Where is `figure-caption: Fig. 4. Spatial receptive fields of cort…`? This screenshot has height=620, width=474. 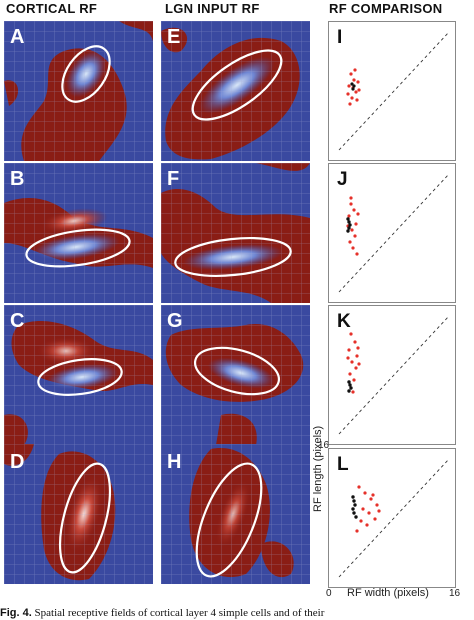 figure-caption: Fig. 4. Spatial receptive fields of cort… is located at coordinates (237, 613).